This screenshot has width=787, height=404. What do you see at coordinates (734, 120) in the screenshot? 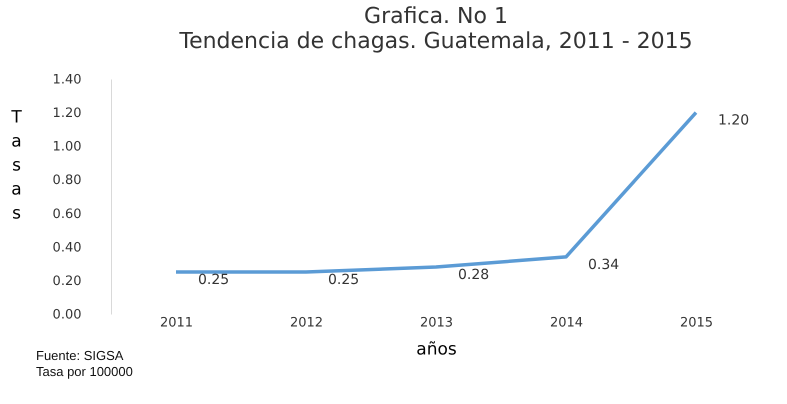
I see `data-label: 1.20` at bounding box center [734, 120].